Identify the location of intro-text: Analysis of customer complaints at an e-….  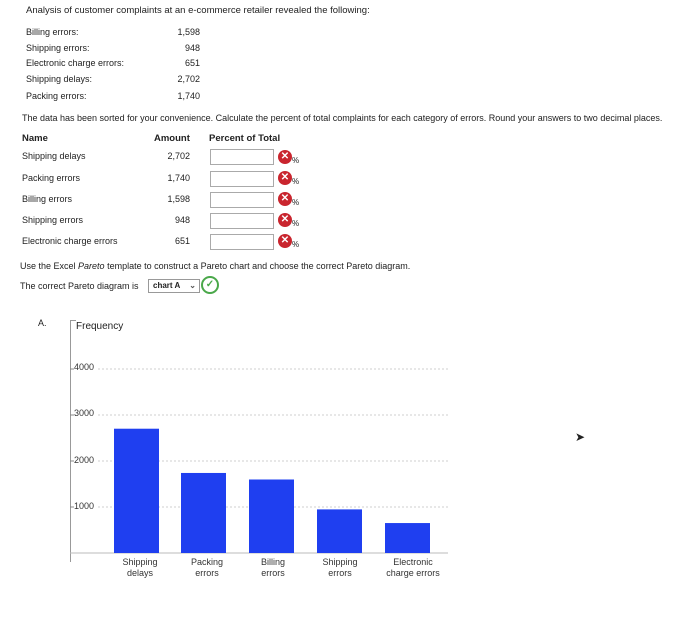
(198, 10).